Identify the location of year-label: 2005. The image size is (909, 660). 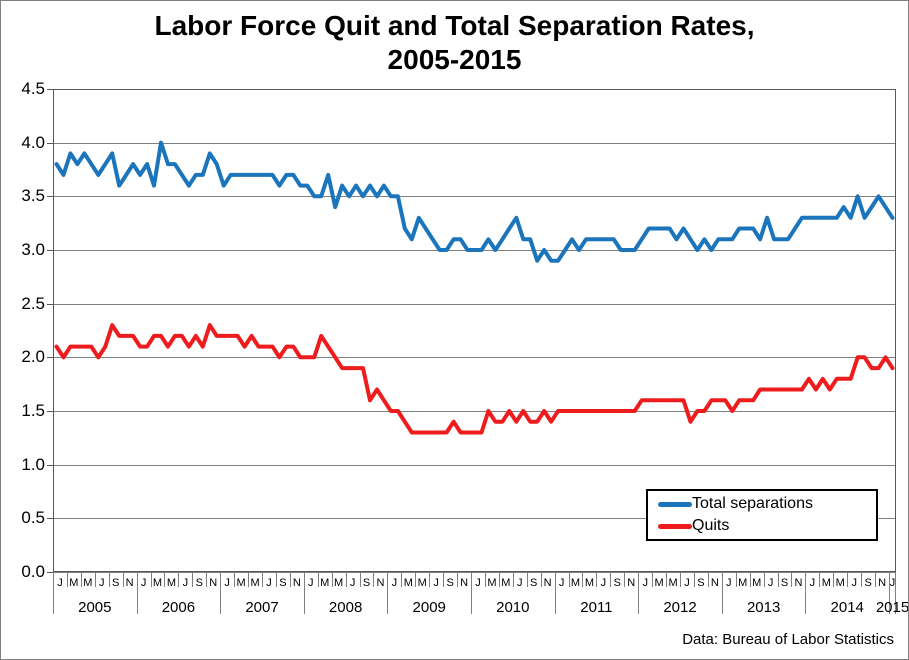
(95, 607).